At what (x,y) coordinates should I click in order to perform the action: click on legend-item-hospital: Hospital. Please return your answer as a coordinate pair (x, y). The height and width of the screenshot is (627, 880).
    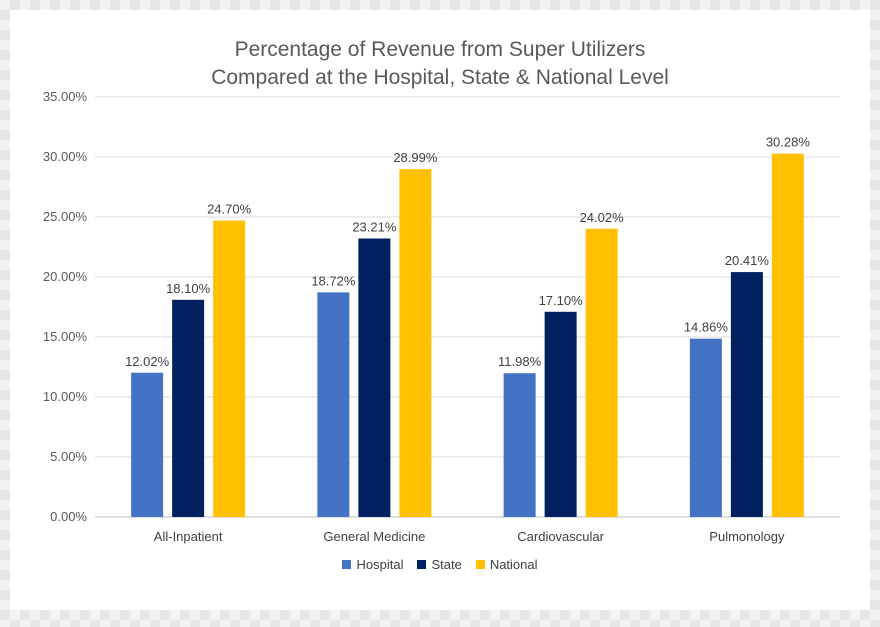
    Looking at the image, I should click on (372, 564).